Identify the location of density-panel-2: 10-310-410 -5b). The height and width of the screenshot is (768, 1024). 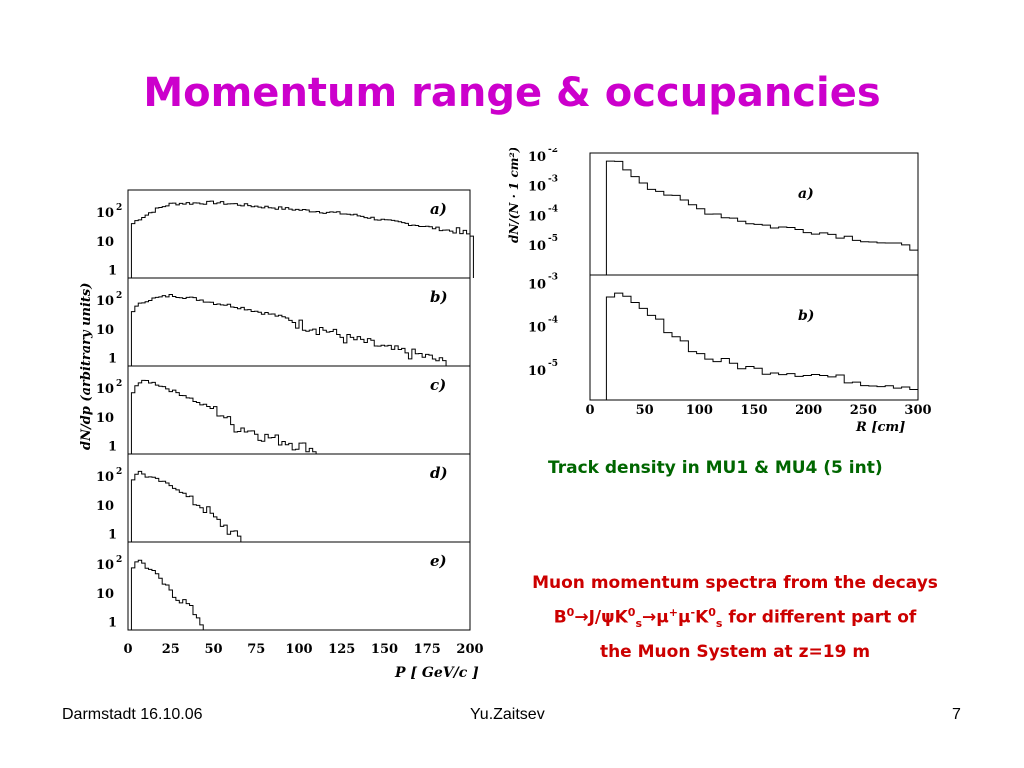
(723, 337).